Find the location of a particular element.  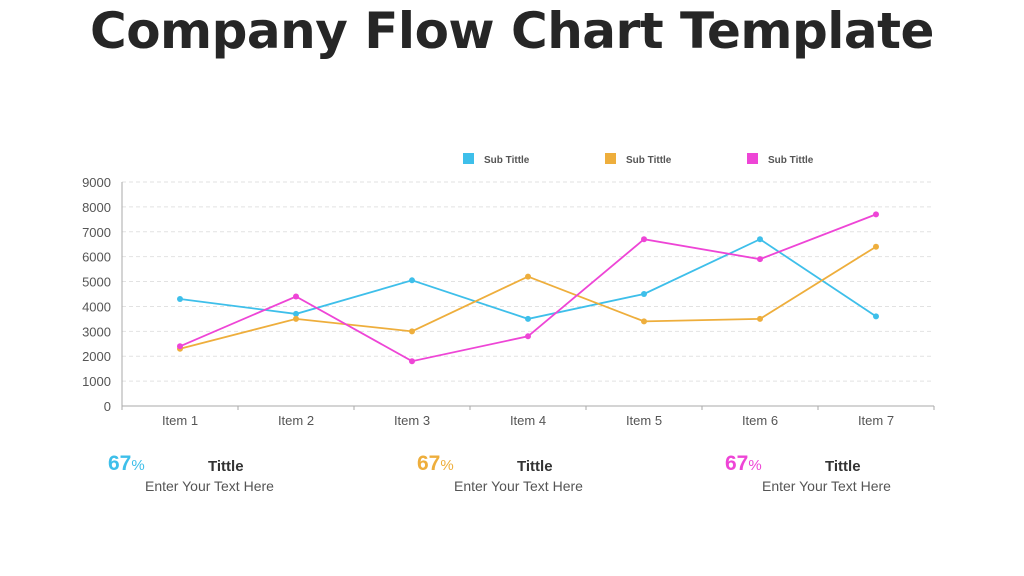

x-tick-label: Item 2 is located at coordinates (296, 420).